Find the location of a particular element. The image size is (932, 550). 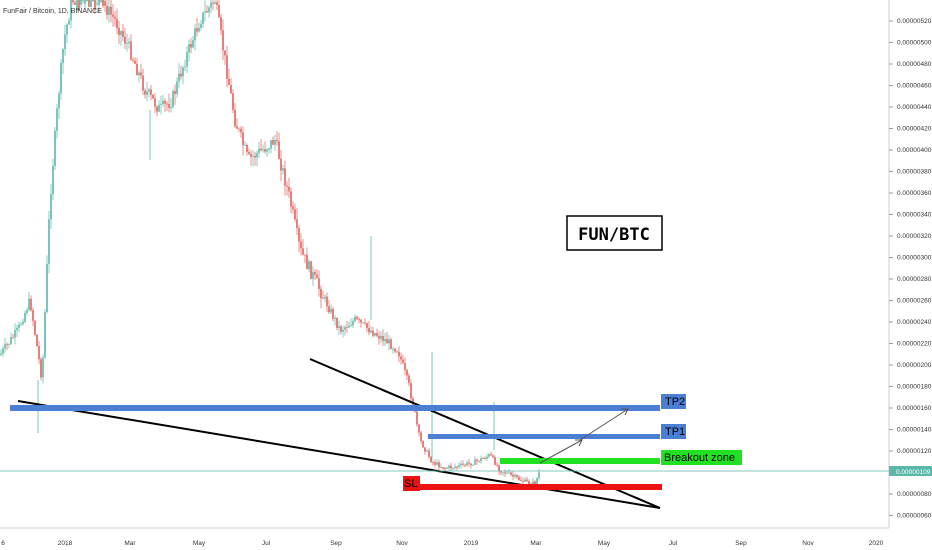

y-tick-label: 0.00000240 is located at coordinates (914, 322).